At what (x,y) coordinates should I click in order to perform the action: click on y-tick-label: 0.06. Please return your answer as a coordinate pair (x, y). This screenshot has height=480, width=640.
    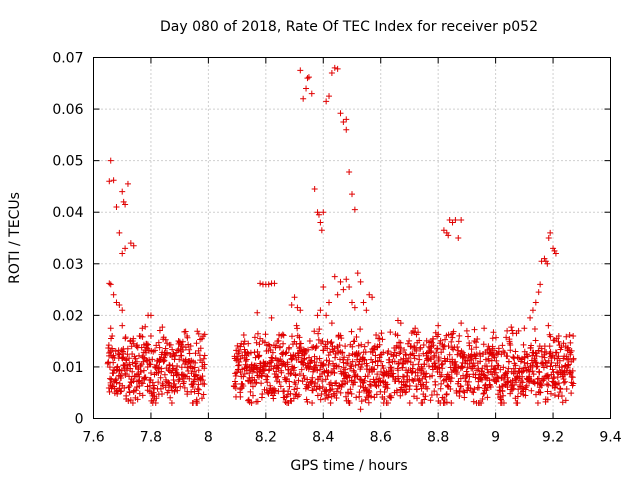
    Looking at the image, I should click on (67, 110).